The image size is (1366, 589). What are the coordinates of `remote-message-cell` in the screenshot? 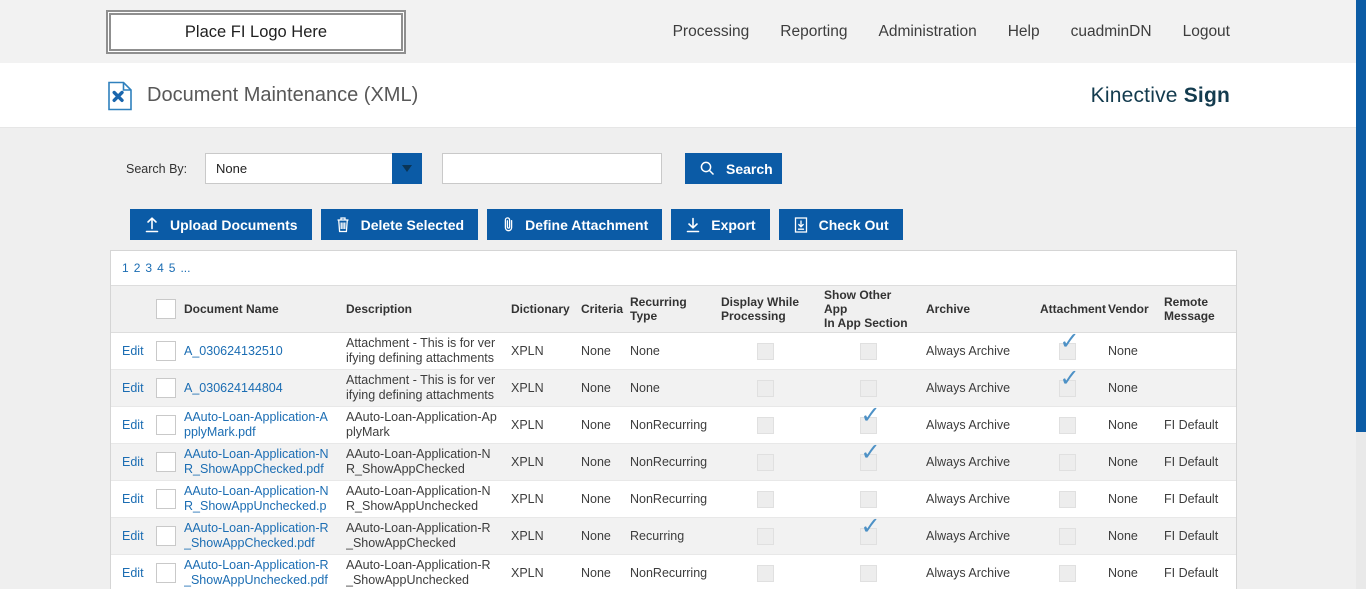 It's located at (1196, 388).